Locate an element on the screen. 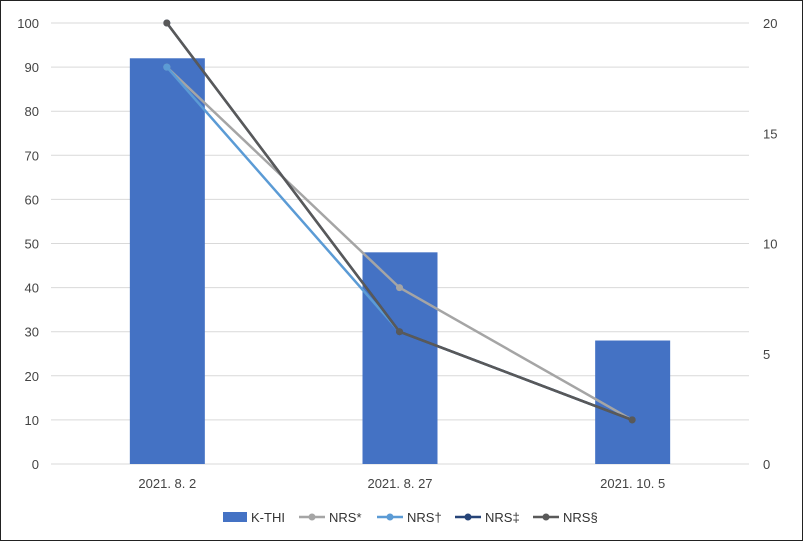 The height and width of the screenshot is (545, 803). left-tick-label: 100 is located at coordinates (28, 23).